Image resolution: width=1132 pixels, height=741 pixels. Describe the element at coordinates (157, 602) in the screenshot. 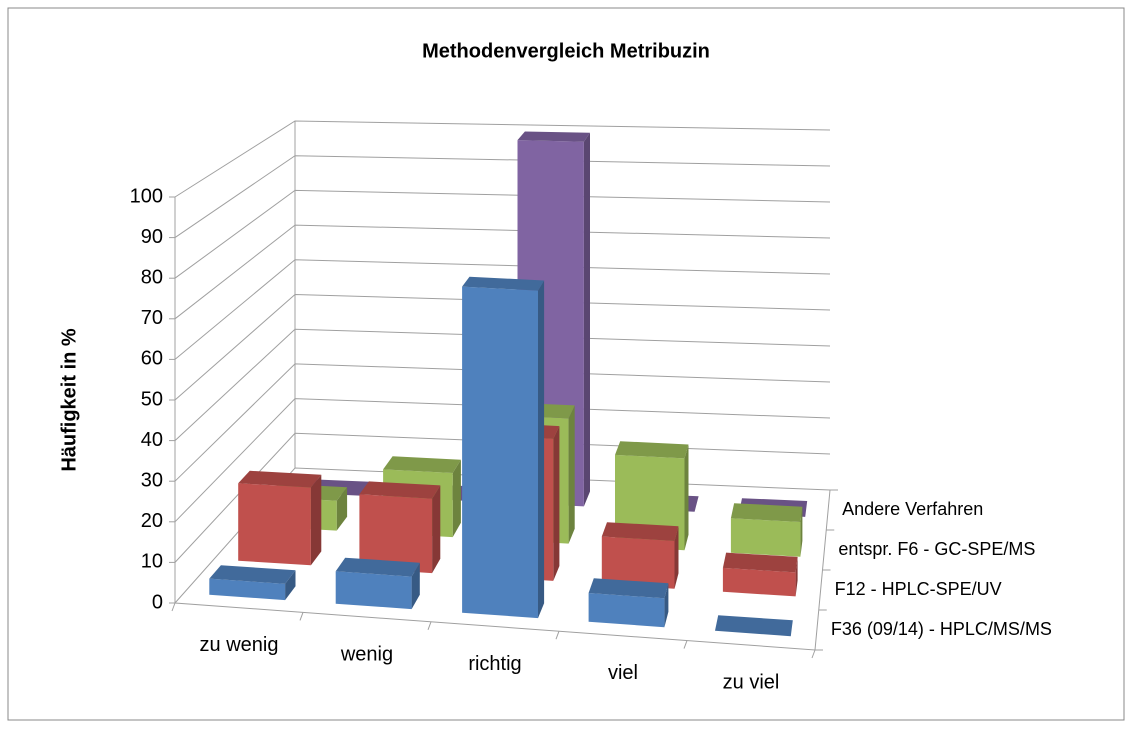

I see `y-tick-label: 0` at that location.